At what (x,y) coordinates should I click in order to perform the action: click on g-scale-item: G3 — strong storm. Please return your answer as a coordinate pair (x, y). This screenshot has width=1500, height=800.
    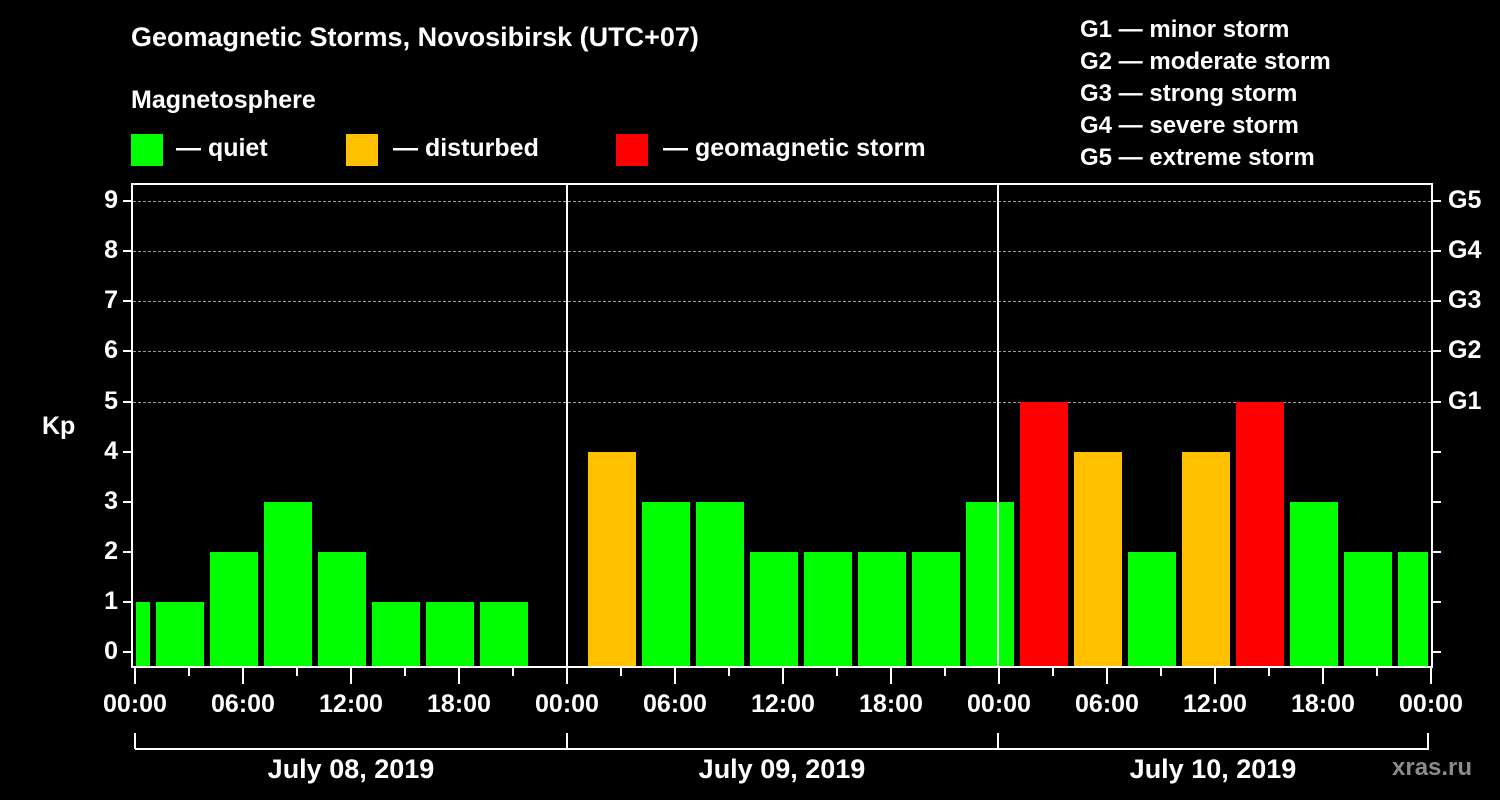
    Looking at the image, I should click on (1189, 93).